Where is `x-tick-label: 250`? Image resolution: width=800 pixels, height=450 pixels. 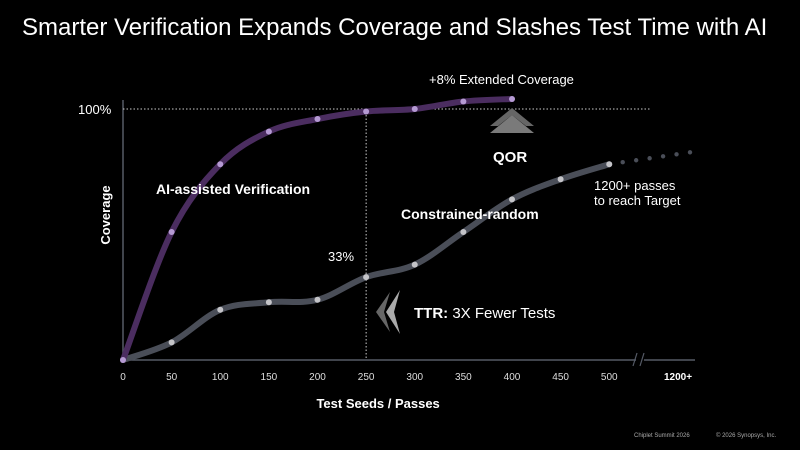
x-tick-label: 250 is located at coordinates (366, 377).